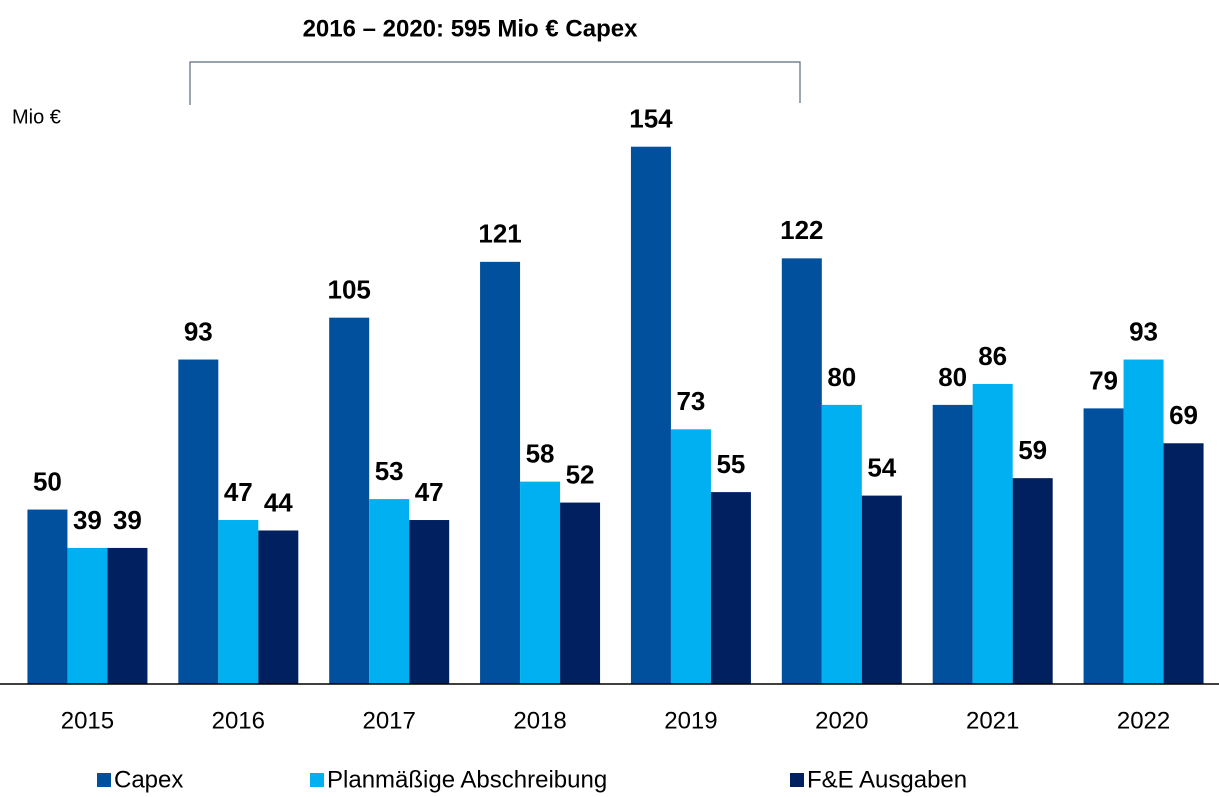  I want to click on value-label: 59, so click(1032, 450).